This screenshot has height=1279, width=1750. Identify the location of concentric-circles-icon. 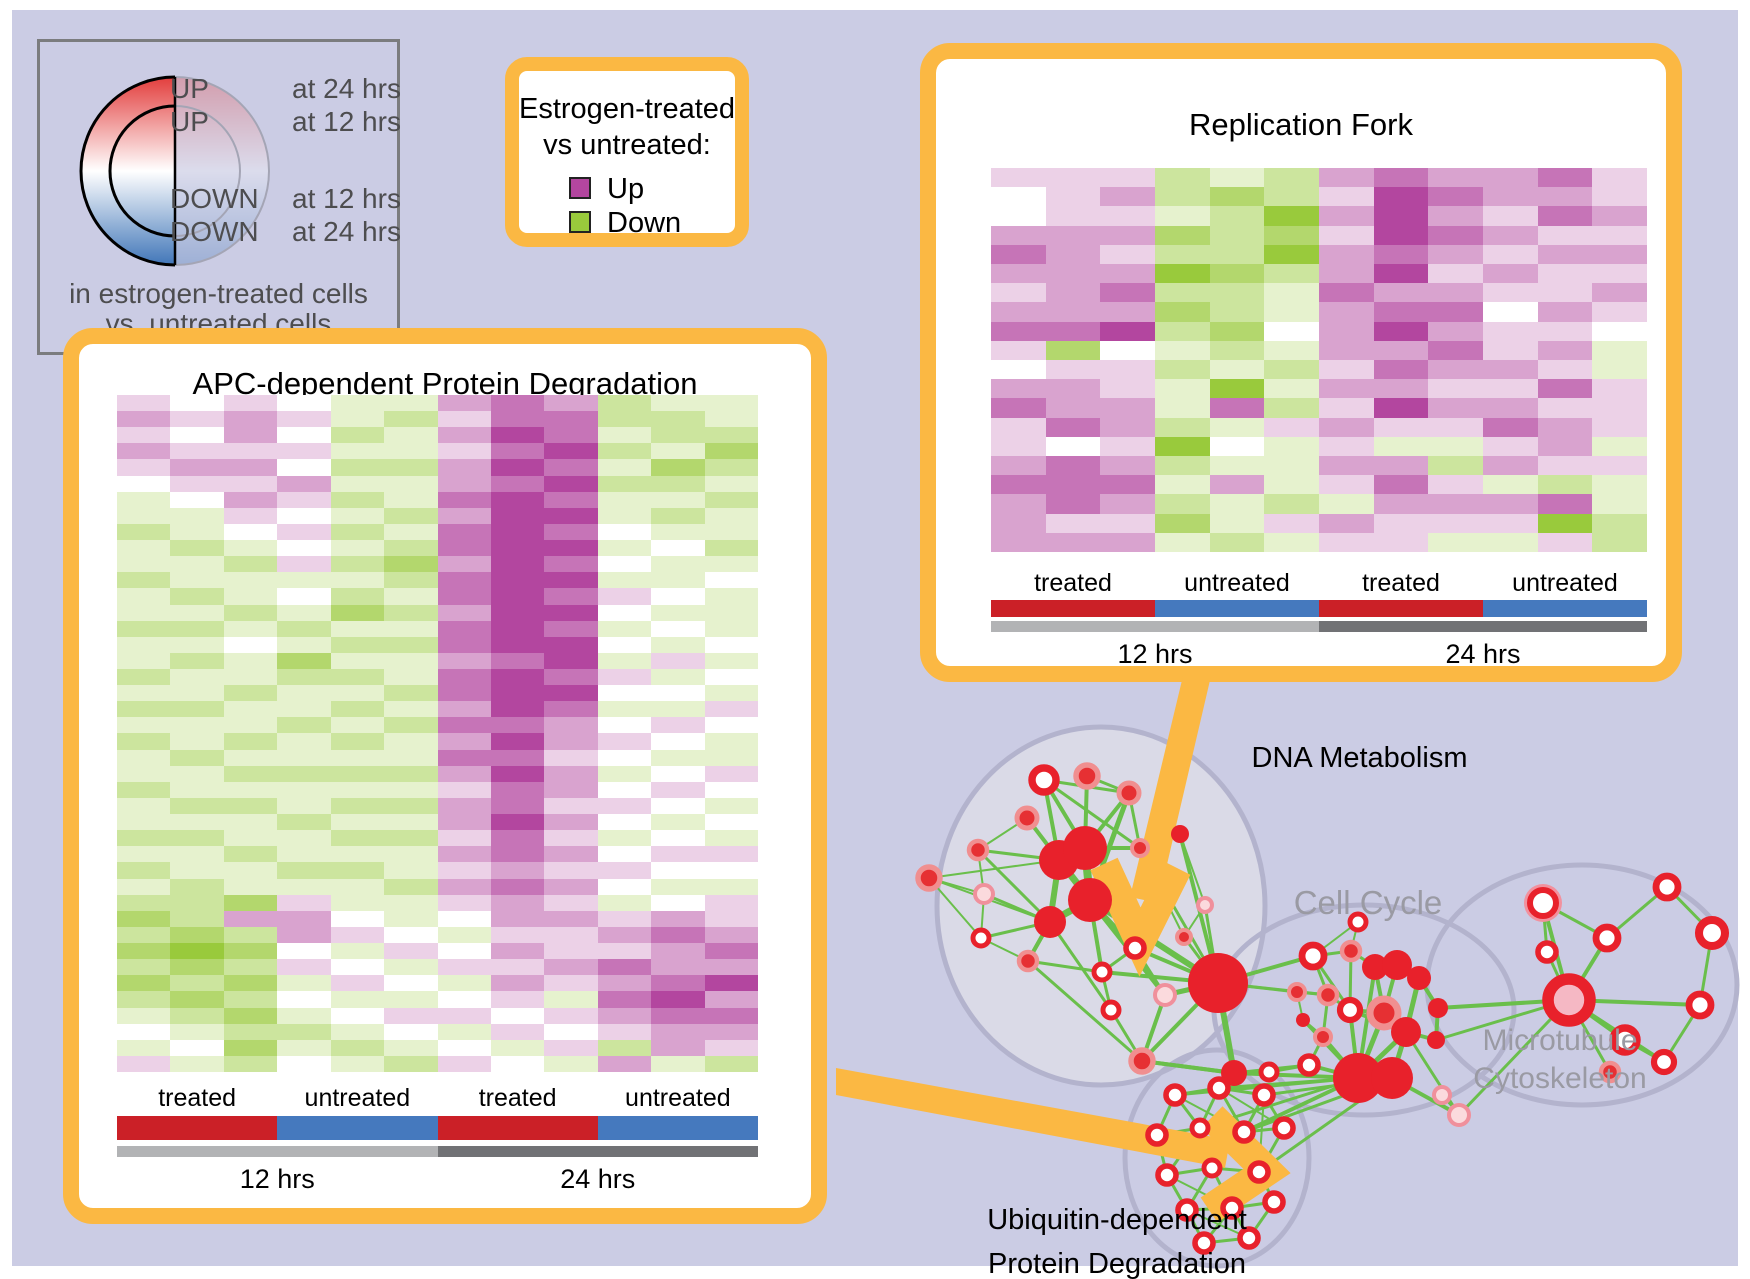
(174, 171).